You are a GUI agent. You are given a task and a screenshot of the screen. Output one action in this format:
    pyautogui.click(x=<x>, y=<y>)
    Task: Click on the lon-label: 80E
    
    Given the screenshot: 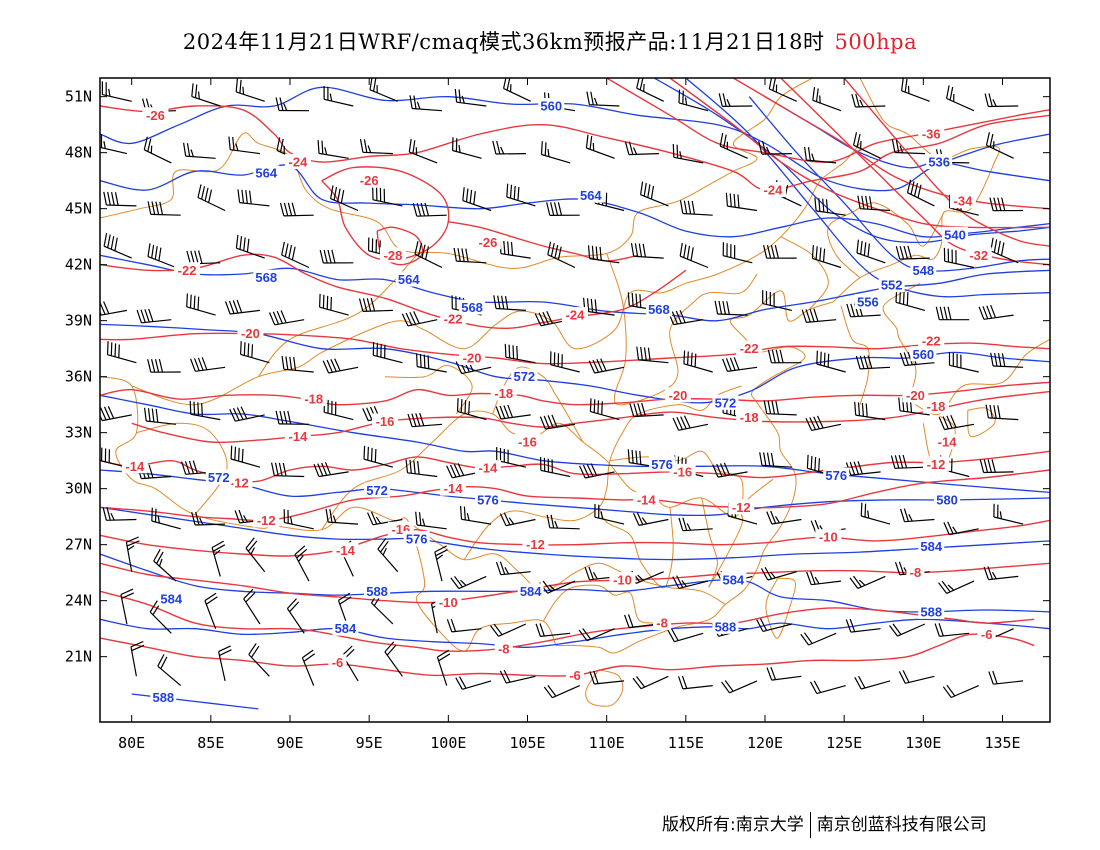 What is the action you would take?
    pyautogui.click(x=131, y=743)
    